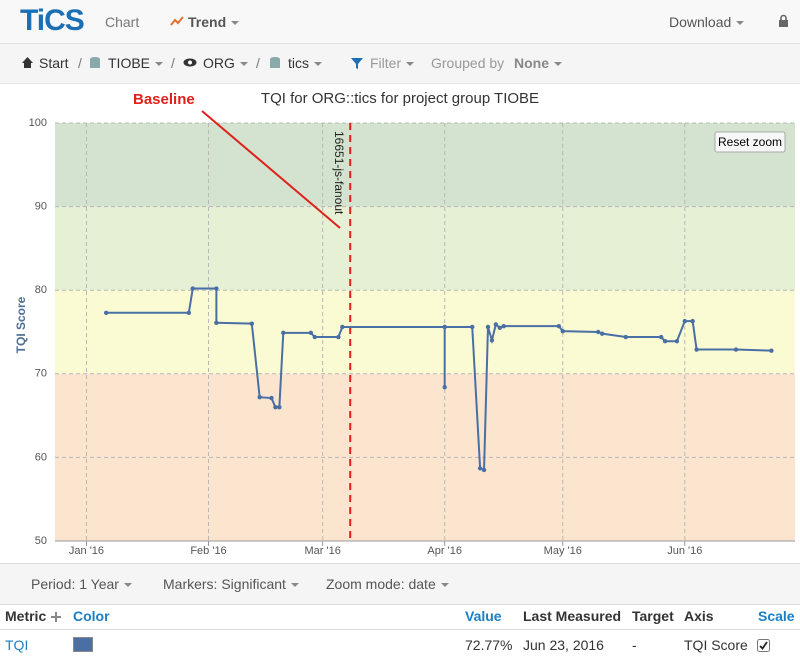 This screenshot has width=800, height=661. Describe the element at coordinates (483, 616) in the screenshot. I see `th-value: Value` at that location.